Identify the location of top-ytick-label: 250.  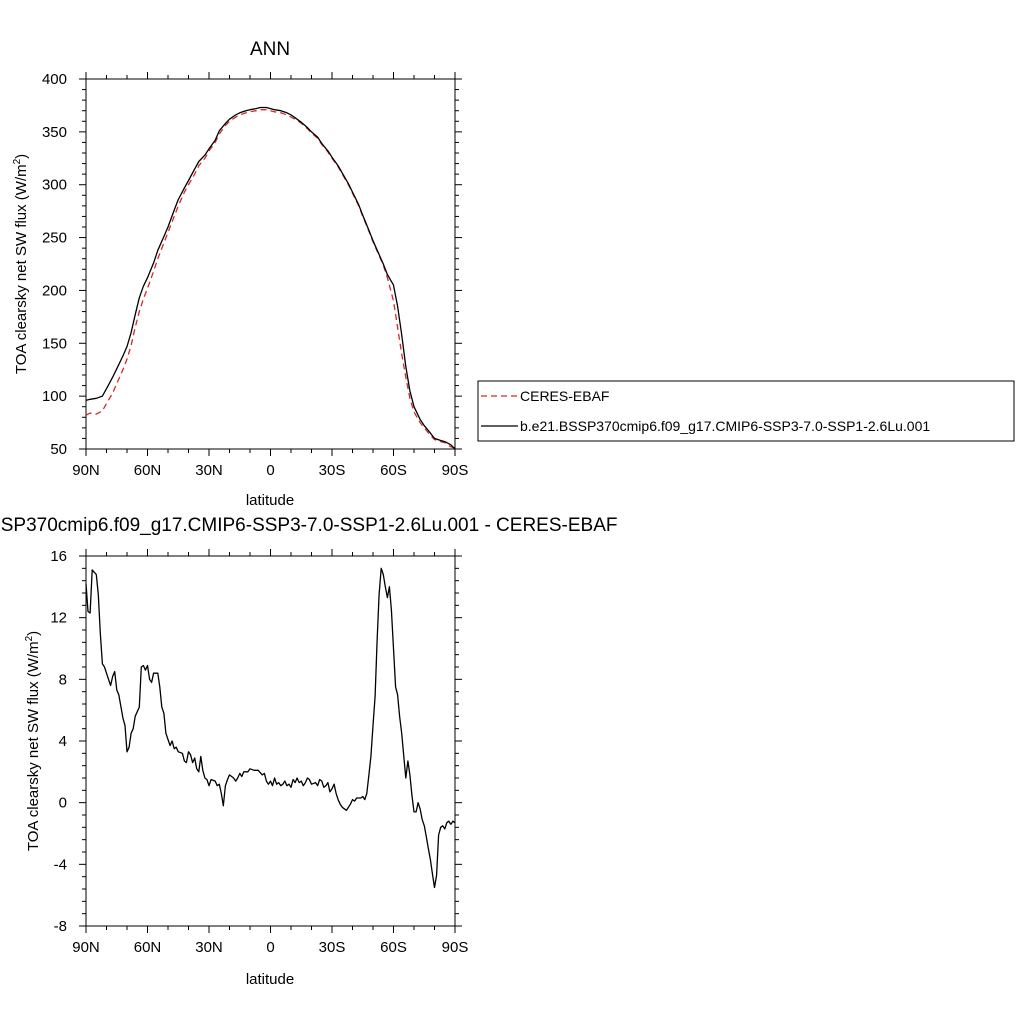
(54, 238).